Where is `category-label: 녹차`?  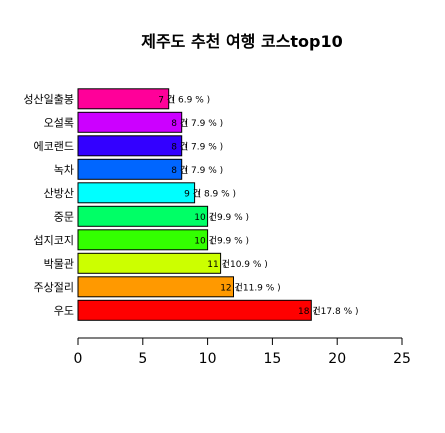
category-label: 녹차 is located at coordinates (64, 169).